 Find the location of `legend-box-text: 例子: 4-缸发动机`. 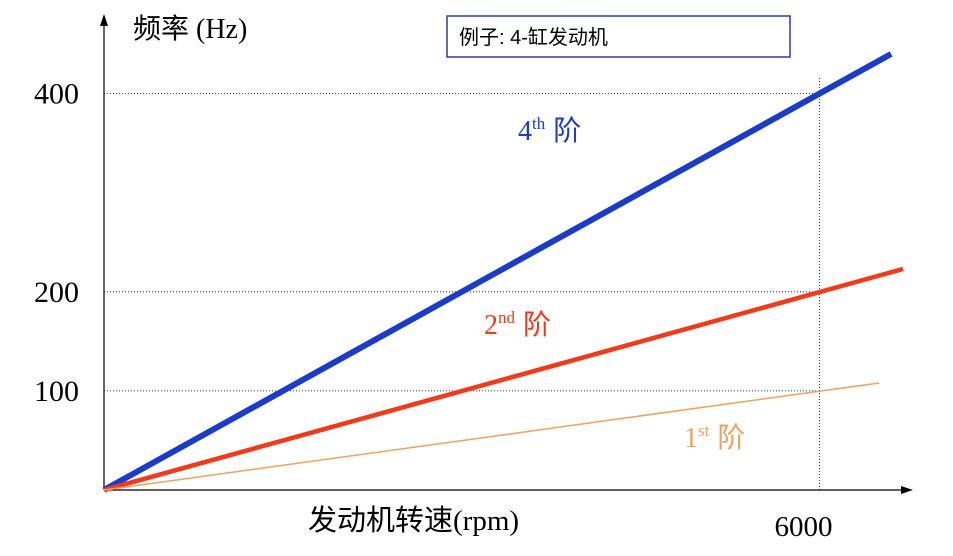

legend-box-text: 例子: 4-缸发动机 is located at coordinates (533, 37).